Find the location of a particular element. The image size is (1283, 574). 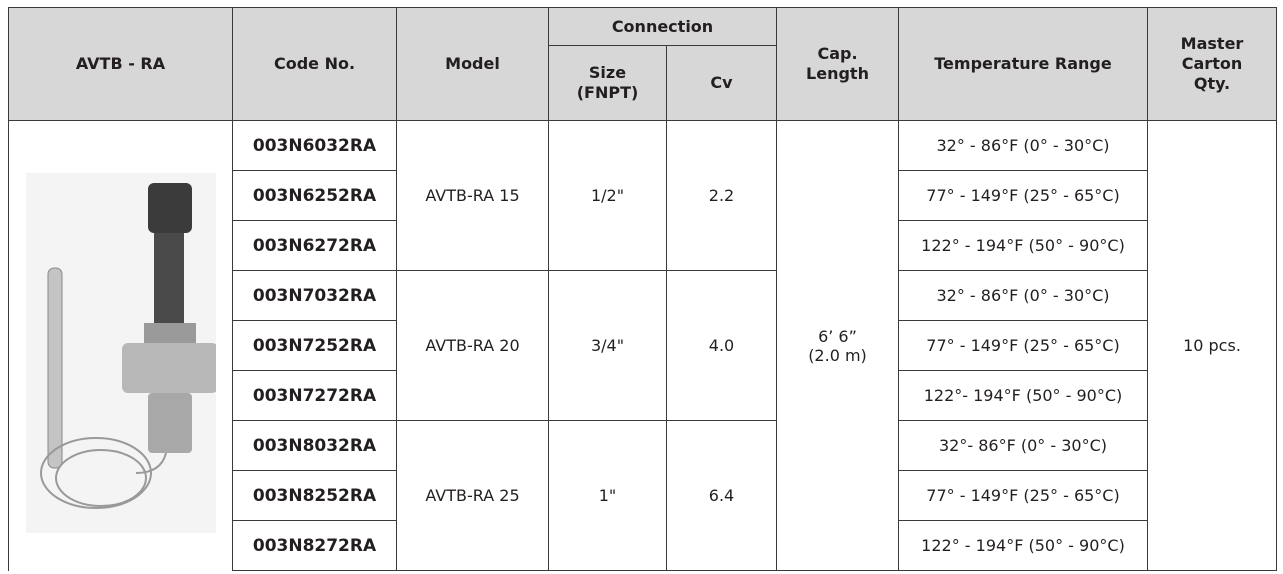

table-row: 003N8272RA 122° - 194°F (50° - 90°C) is located at coordinates (643, 545).